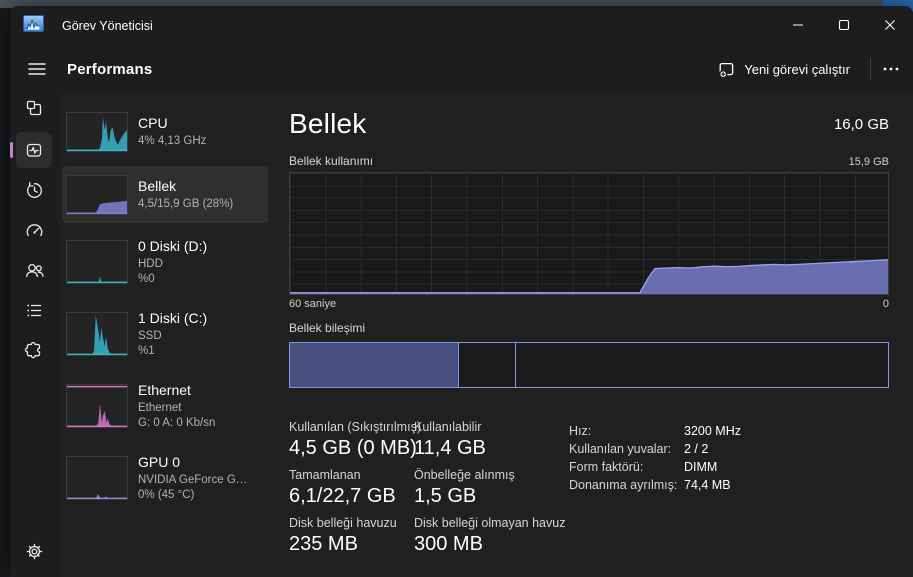  What do you see at coordinates (564, 440) in the screenshot?
I see `stat-available: Kullanılabilir 11,4 GB` at bounding box center [564, 440].